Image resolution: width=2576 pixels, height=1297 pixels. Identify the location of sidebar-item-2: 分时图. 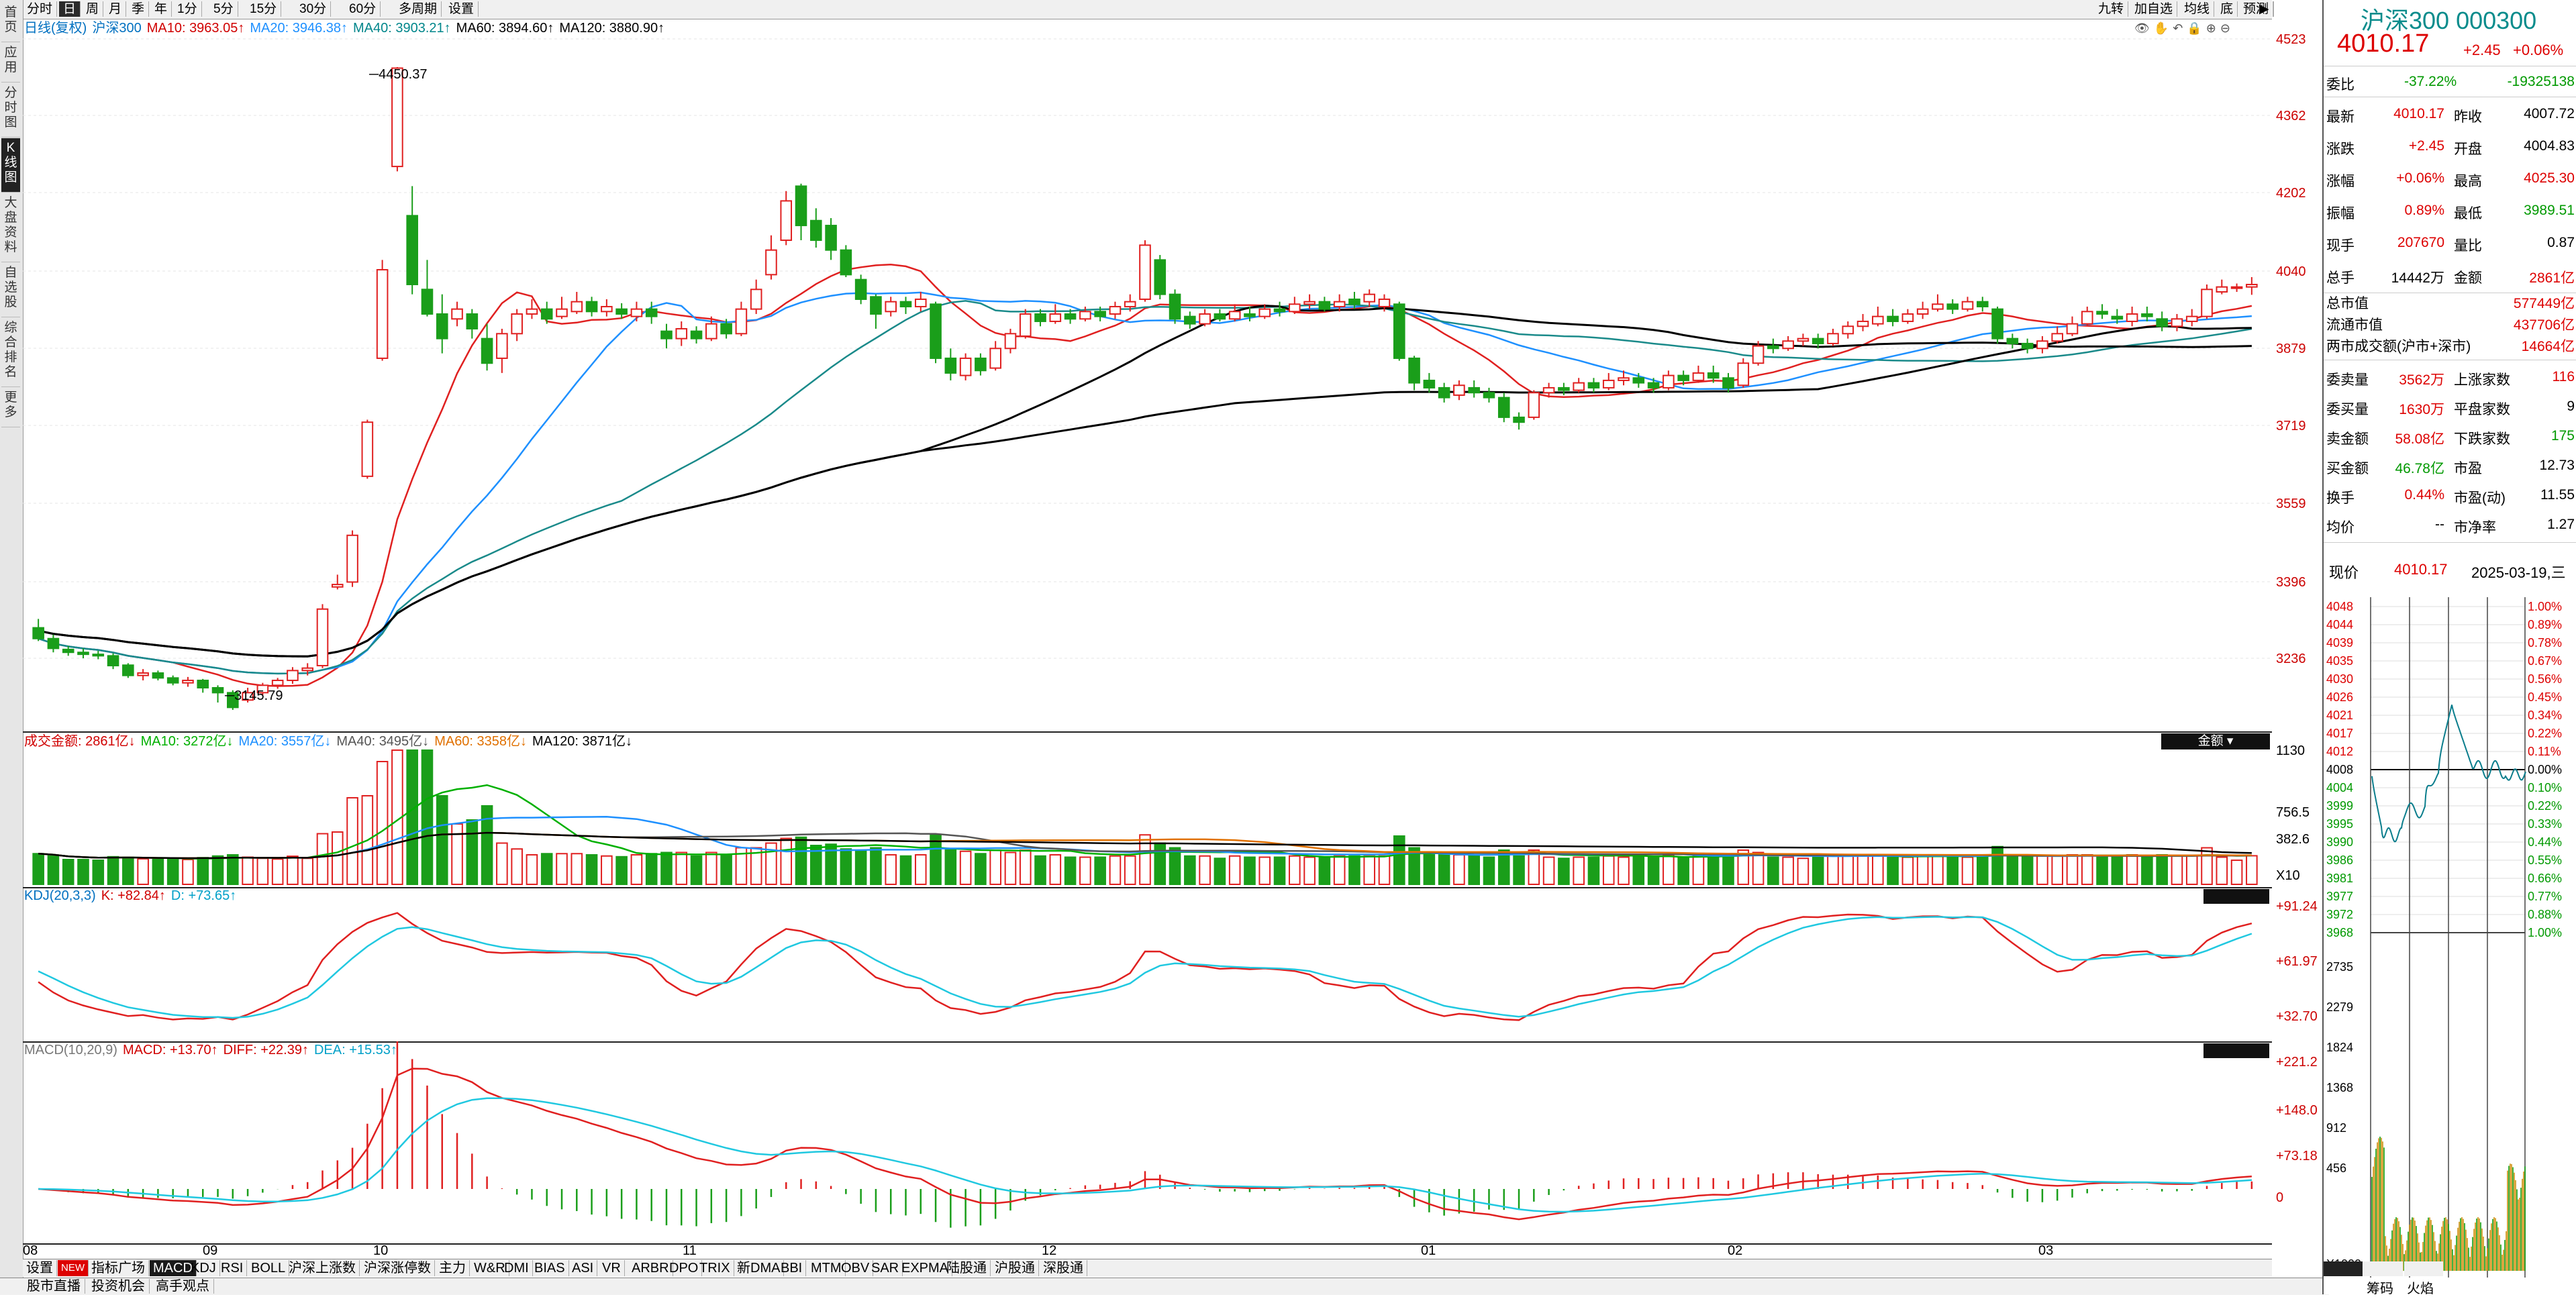
(10, 110).